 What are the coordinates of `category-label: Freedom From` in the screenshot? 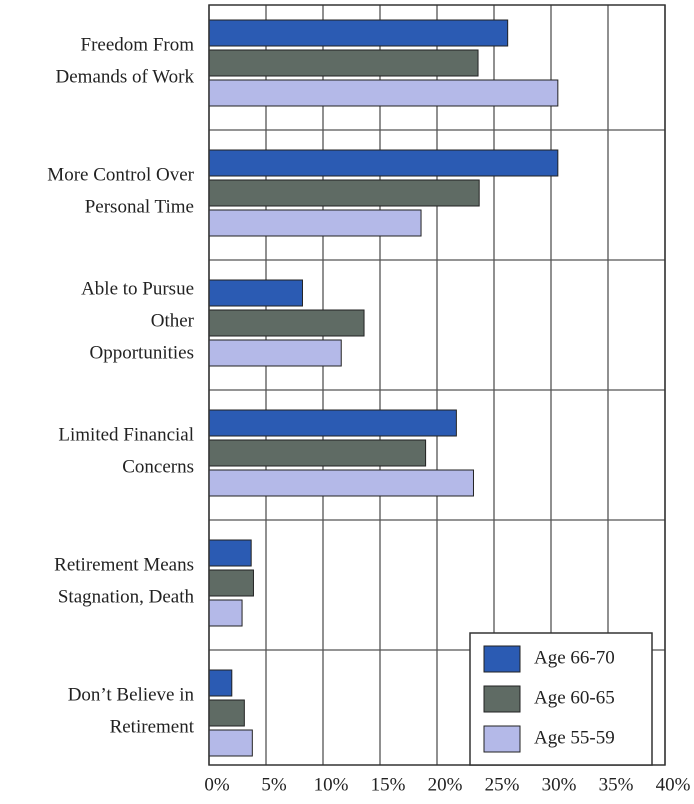 It's located at (138, 44).